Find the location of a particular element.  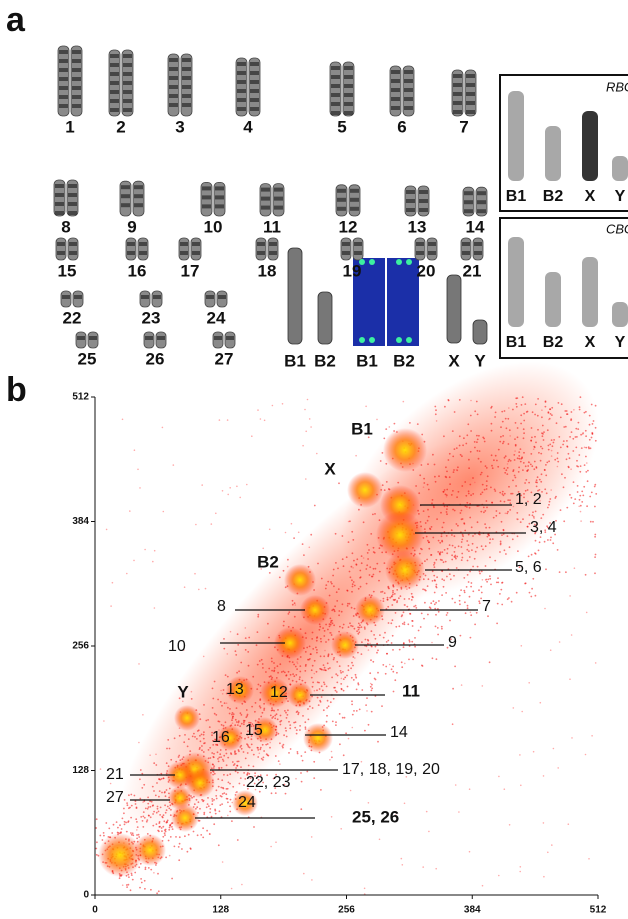

cluster-label: 21 is located at coordinates (115, 774).